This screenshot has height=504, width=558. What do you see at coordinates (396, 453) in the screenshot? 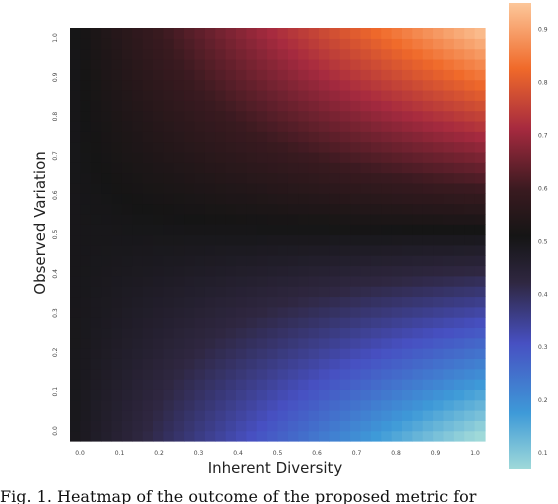
I see `x-tick-label: 0.8` at bounding box center [396, 453].